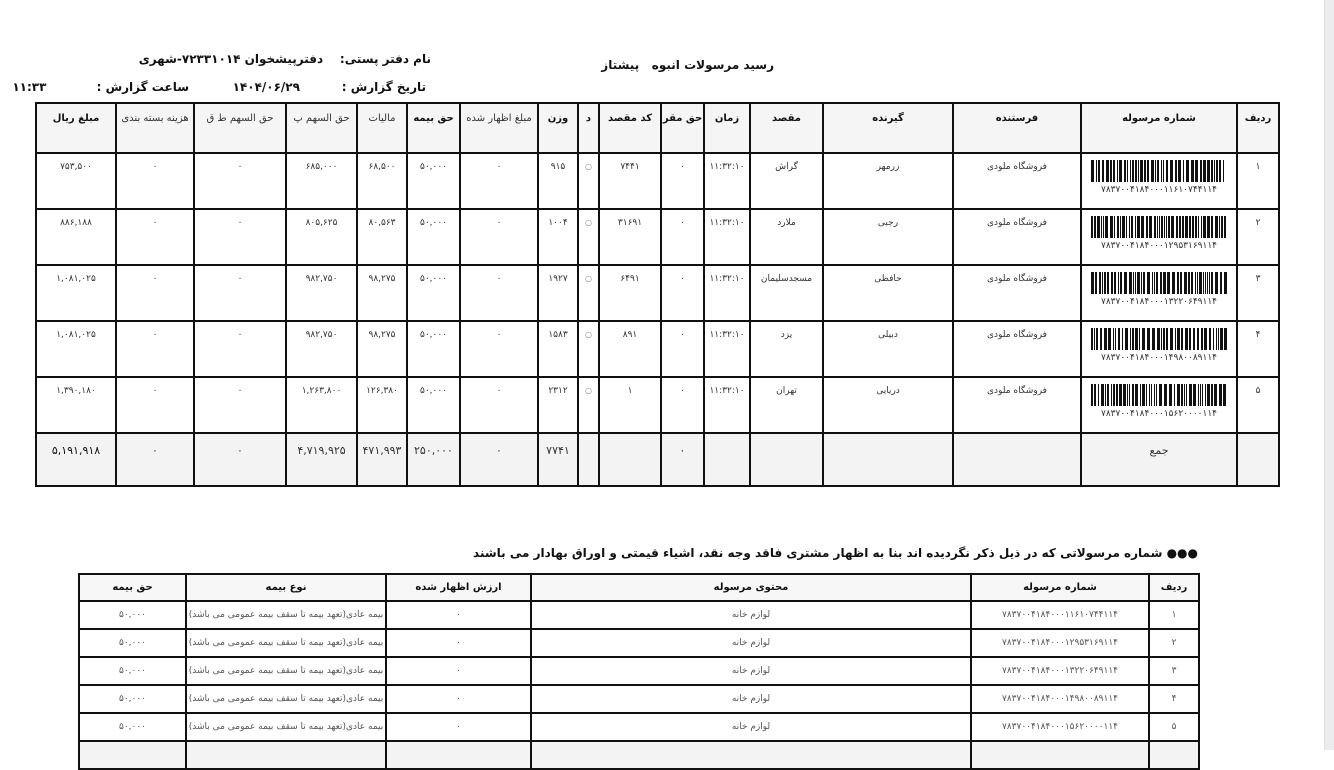  Describe the element at coordinates (1158, 414) in the screenshot. I see `tracking-number: ۷۸۳۷۰۰۴۱۸۴۰۰۰۱۵۶۲۰۰۰۰۱۱۴` at that location.